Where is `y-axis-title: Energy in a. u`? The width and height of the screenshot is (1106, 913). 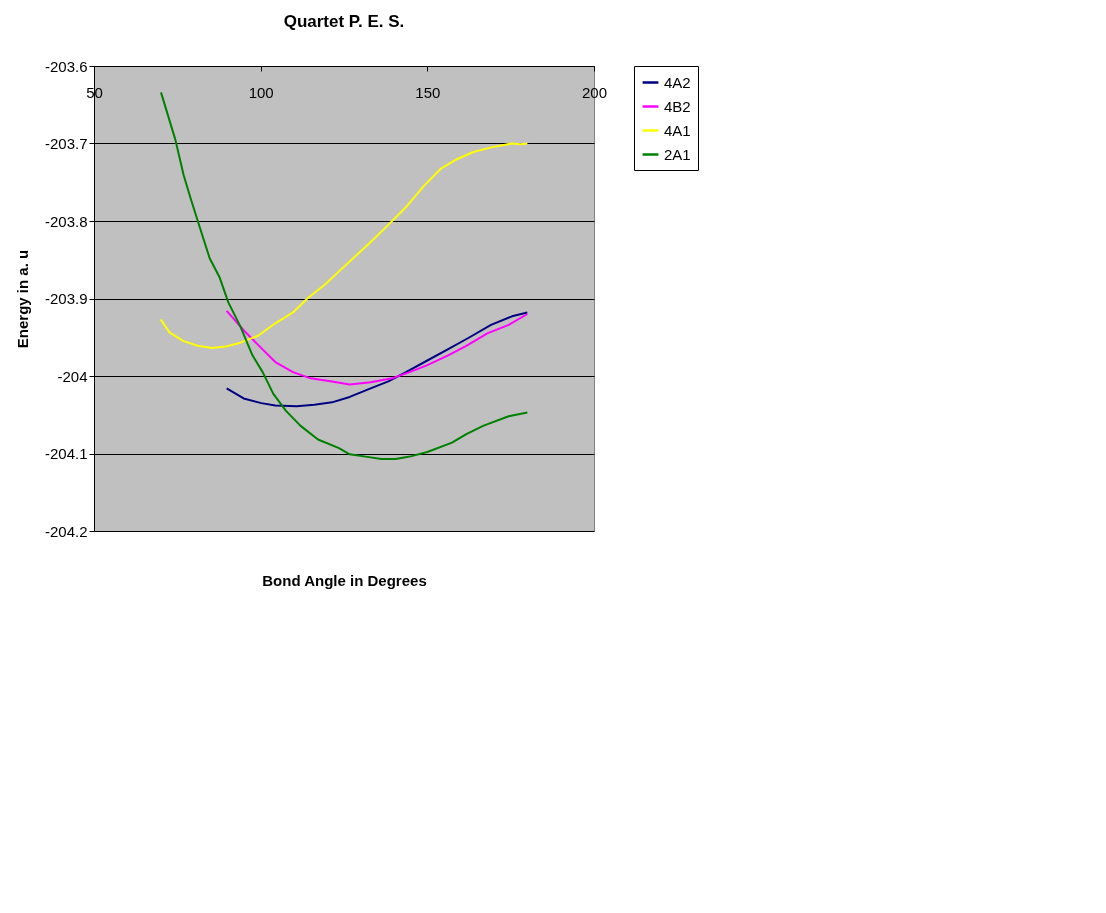 y-axis-title: Energy in a. u is located at coordinates (22, 299).